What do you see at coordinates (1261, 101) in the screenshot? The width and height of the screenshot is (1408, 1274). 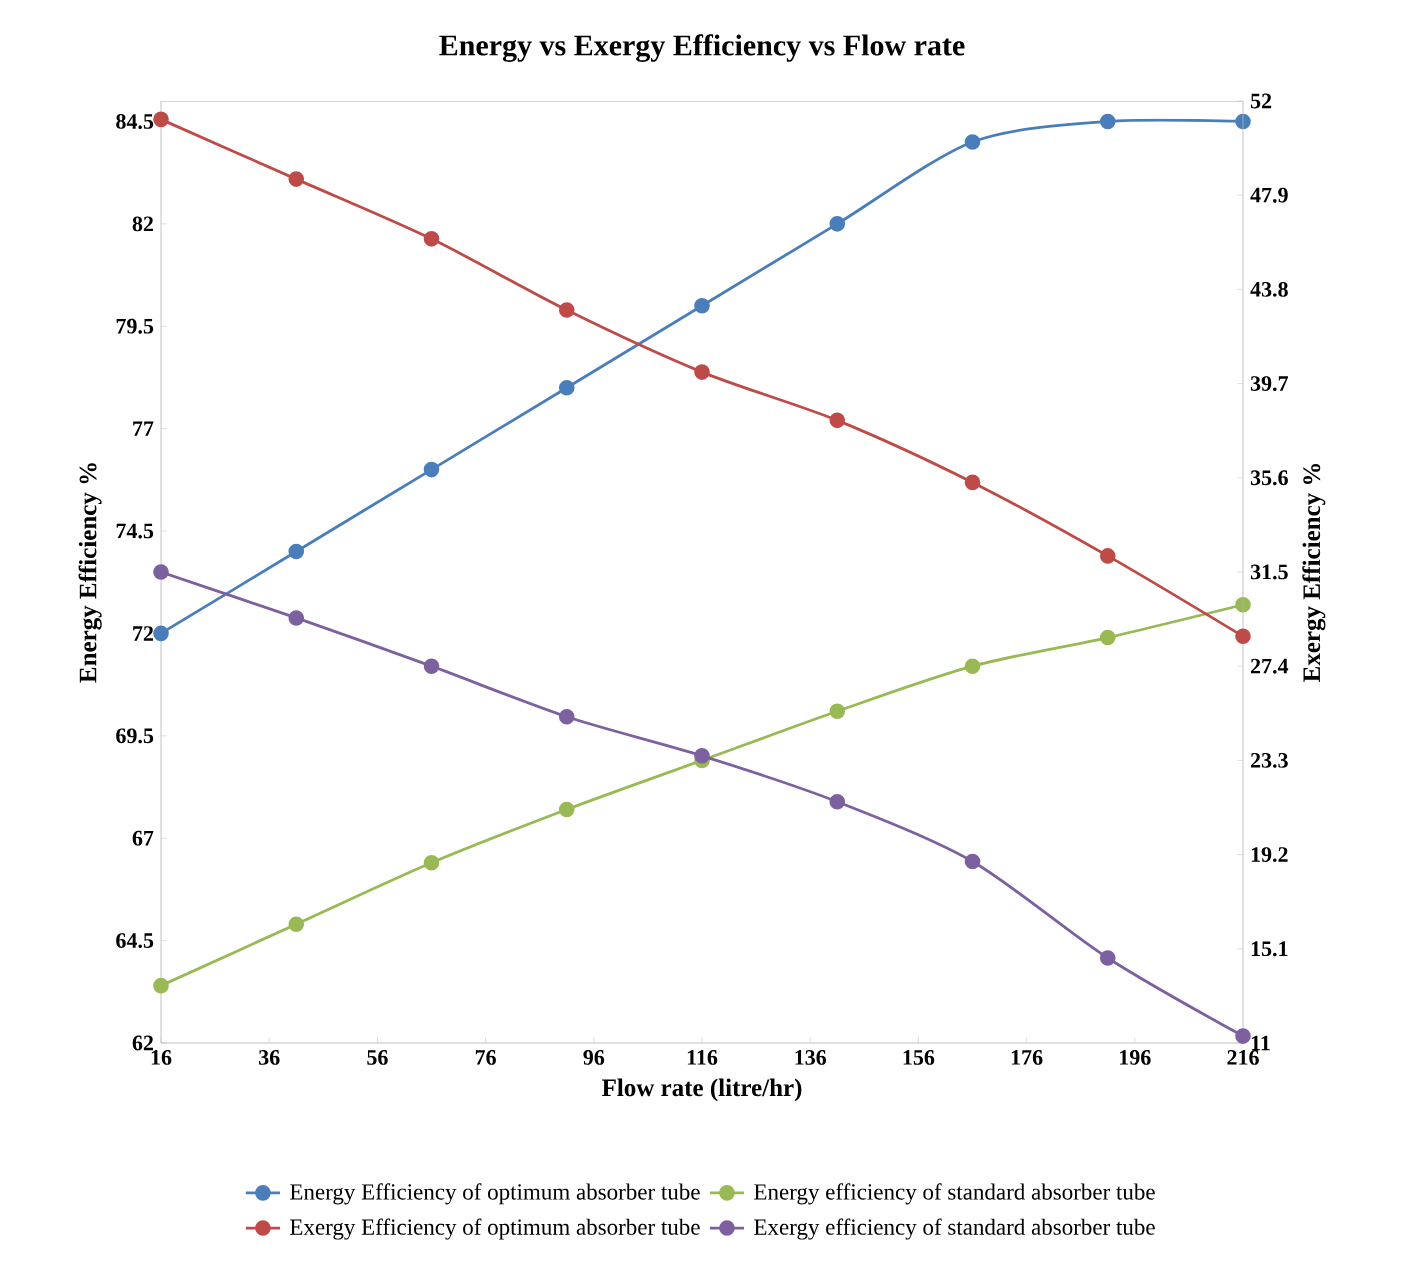 I see `y2-tick-label: 52` at bounding box center [1261, 101].